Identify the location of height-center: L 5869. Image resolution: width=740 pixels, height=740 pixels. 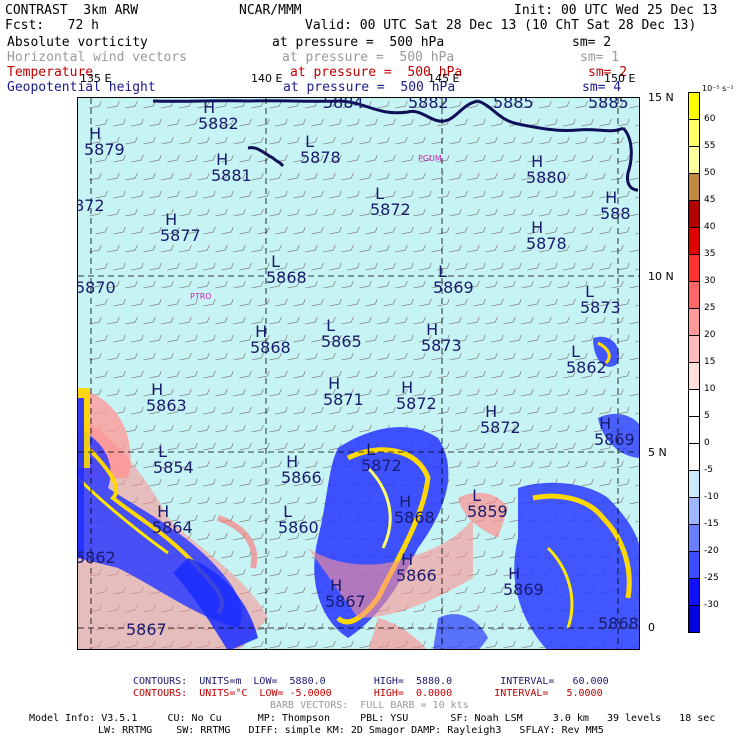
(453, 279).